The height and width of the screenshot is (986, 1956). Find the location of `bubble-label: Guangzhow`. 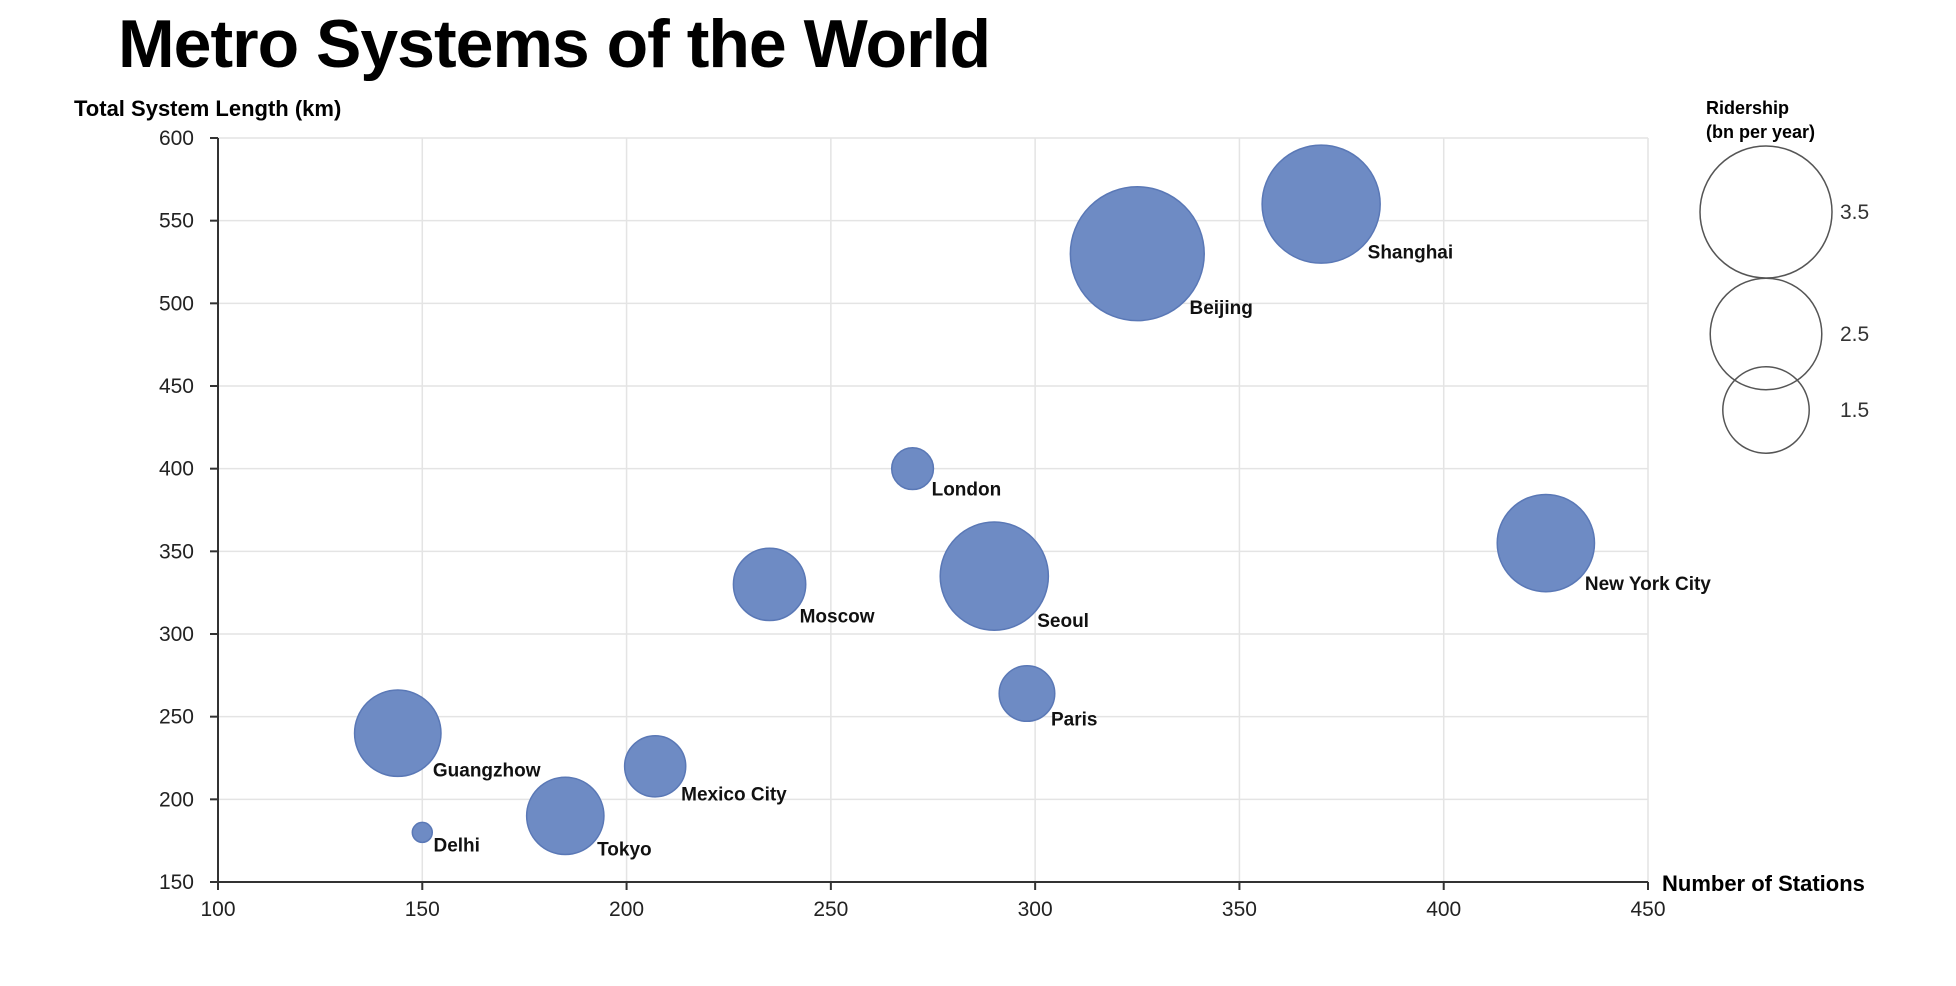

bubble-label: Guangzhow is located at coordinates (487, 770).